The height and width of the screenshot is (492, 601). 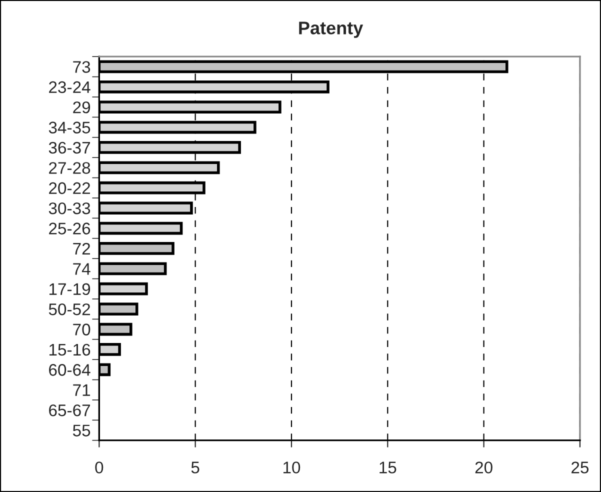 What do you see at coordinates (291, 468) in the screenshot?
I see `x-tick-label: 10` at bounding box center [291, 468].